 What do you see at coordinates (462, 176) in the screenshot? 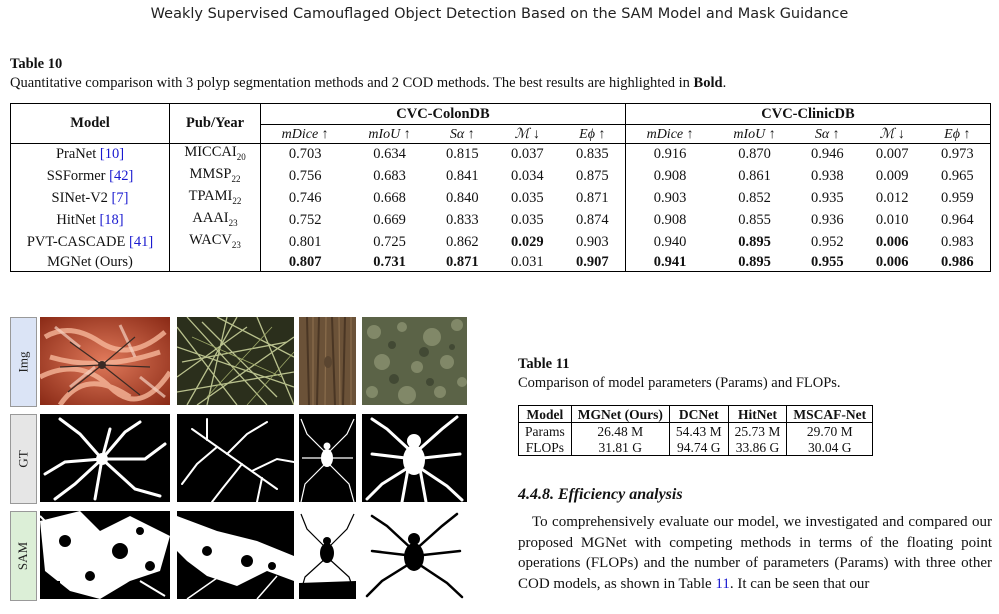
I see `metric-value-cell: 0.841` at bounding box center [462, 176].